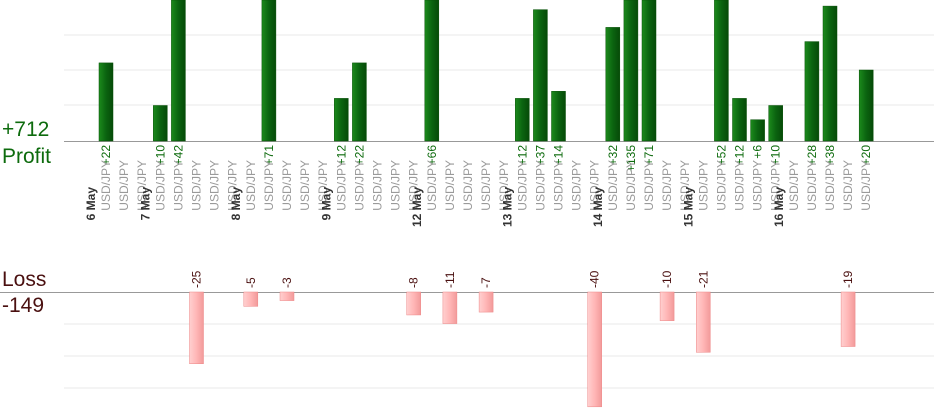 The width and height of the screenshot is (934, 420). I want to click on profit-value-label: +6, so click(758, 152).